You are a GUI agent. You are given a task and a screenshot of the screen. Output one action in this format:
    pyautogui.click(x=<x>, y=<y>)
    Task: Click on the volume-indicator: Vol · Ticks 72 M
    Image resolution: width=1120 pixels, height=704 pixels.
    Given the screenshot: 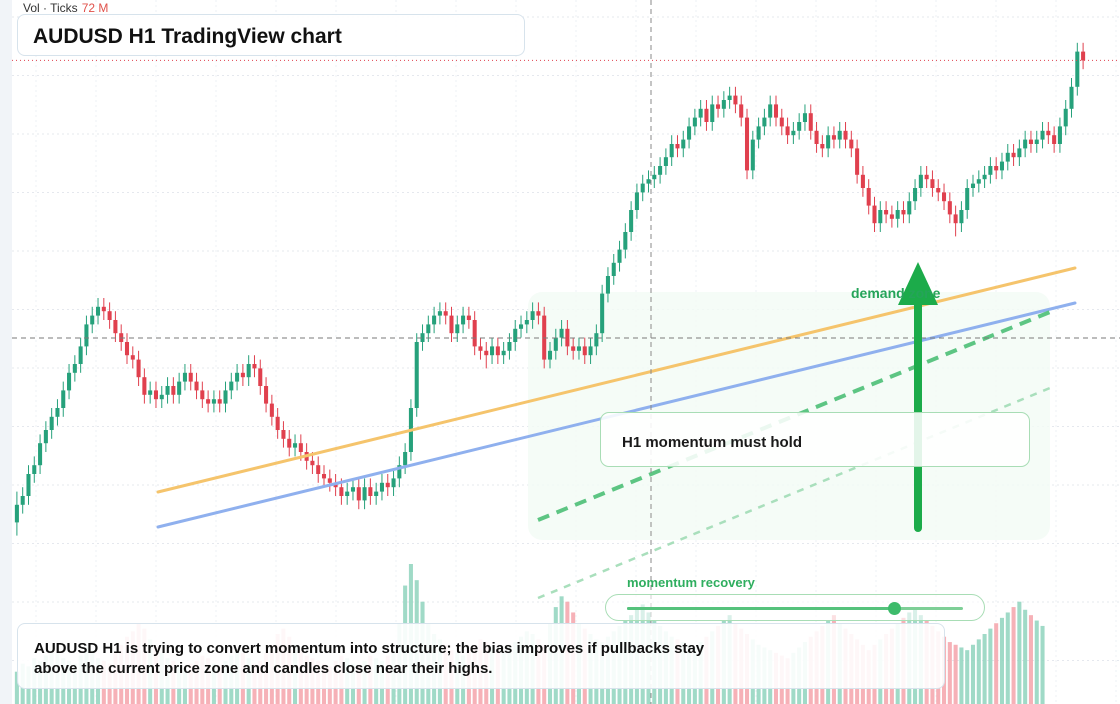 What is the action you would take?
    pyautogui.click(x=65, y=8)
    